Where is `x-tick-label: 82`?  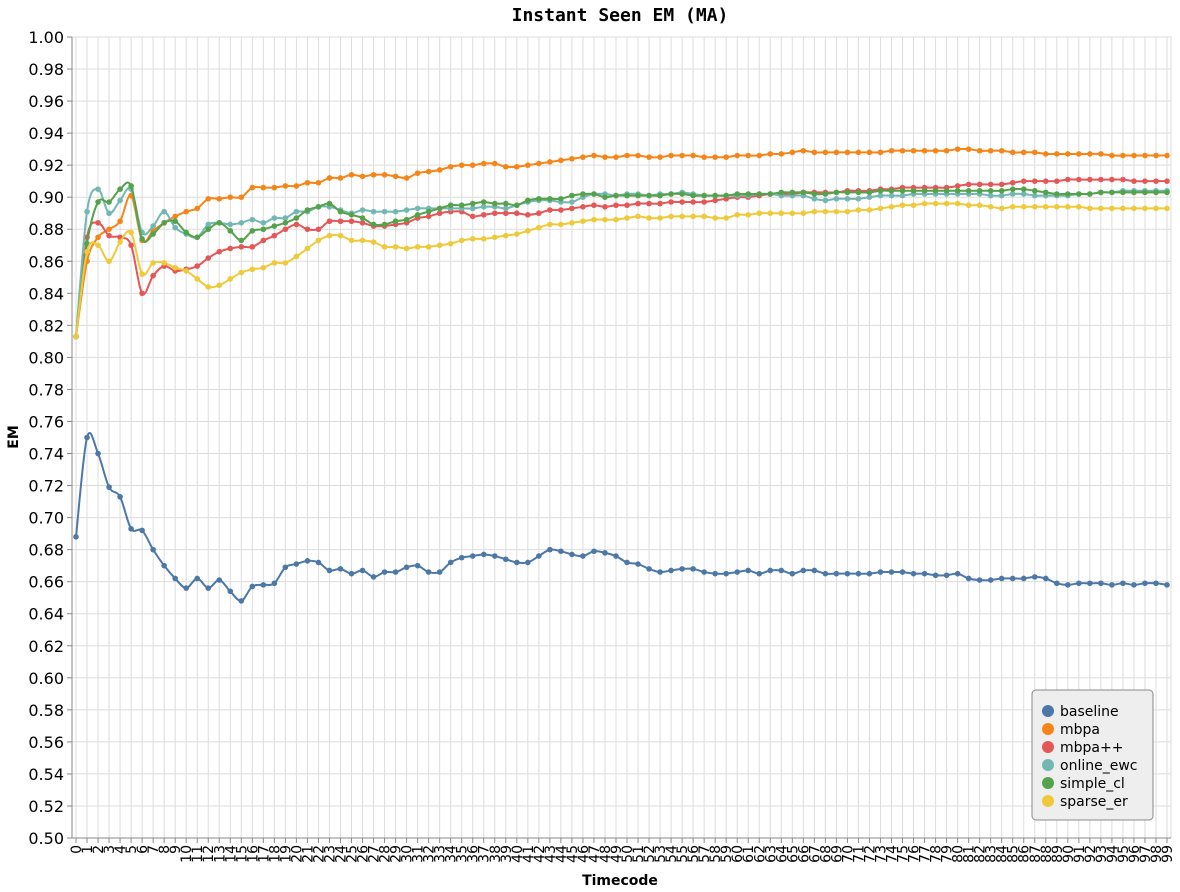
x-tick-label: 82 is located at coordinates (981, 854).